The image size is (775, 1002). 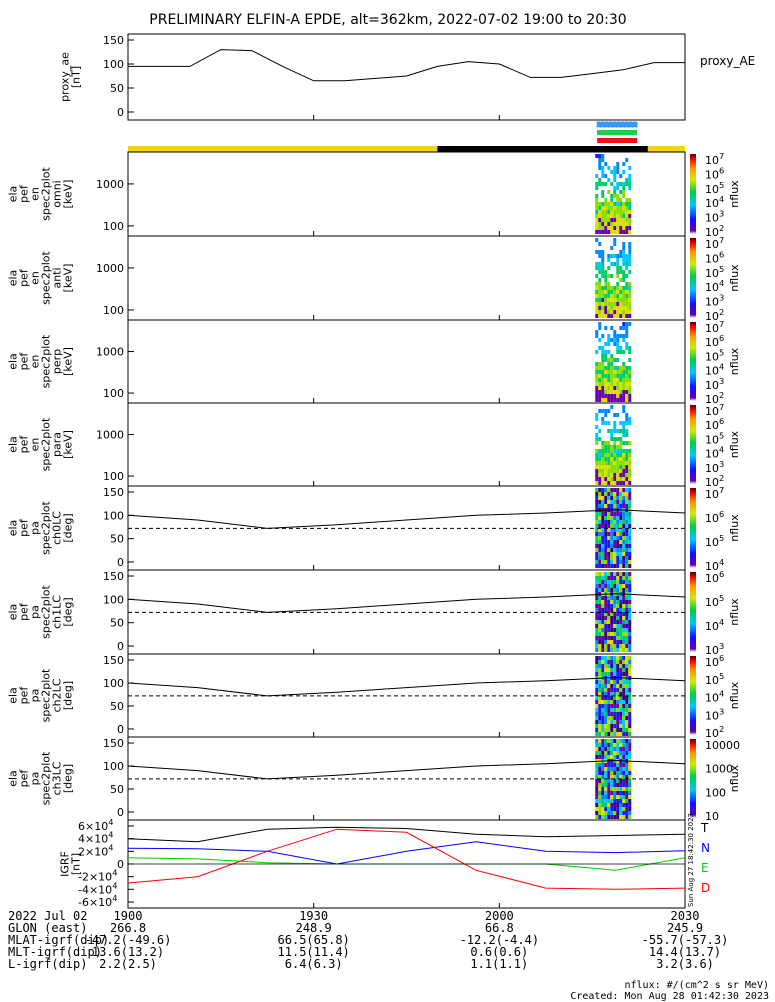 I want to click on ephemeris-value: 1.1(1.1), so click(x=499, y=964).